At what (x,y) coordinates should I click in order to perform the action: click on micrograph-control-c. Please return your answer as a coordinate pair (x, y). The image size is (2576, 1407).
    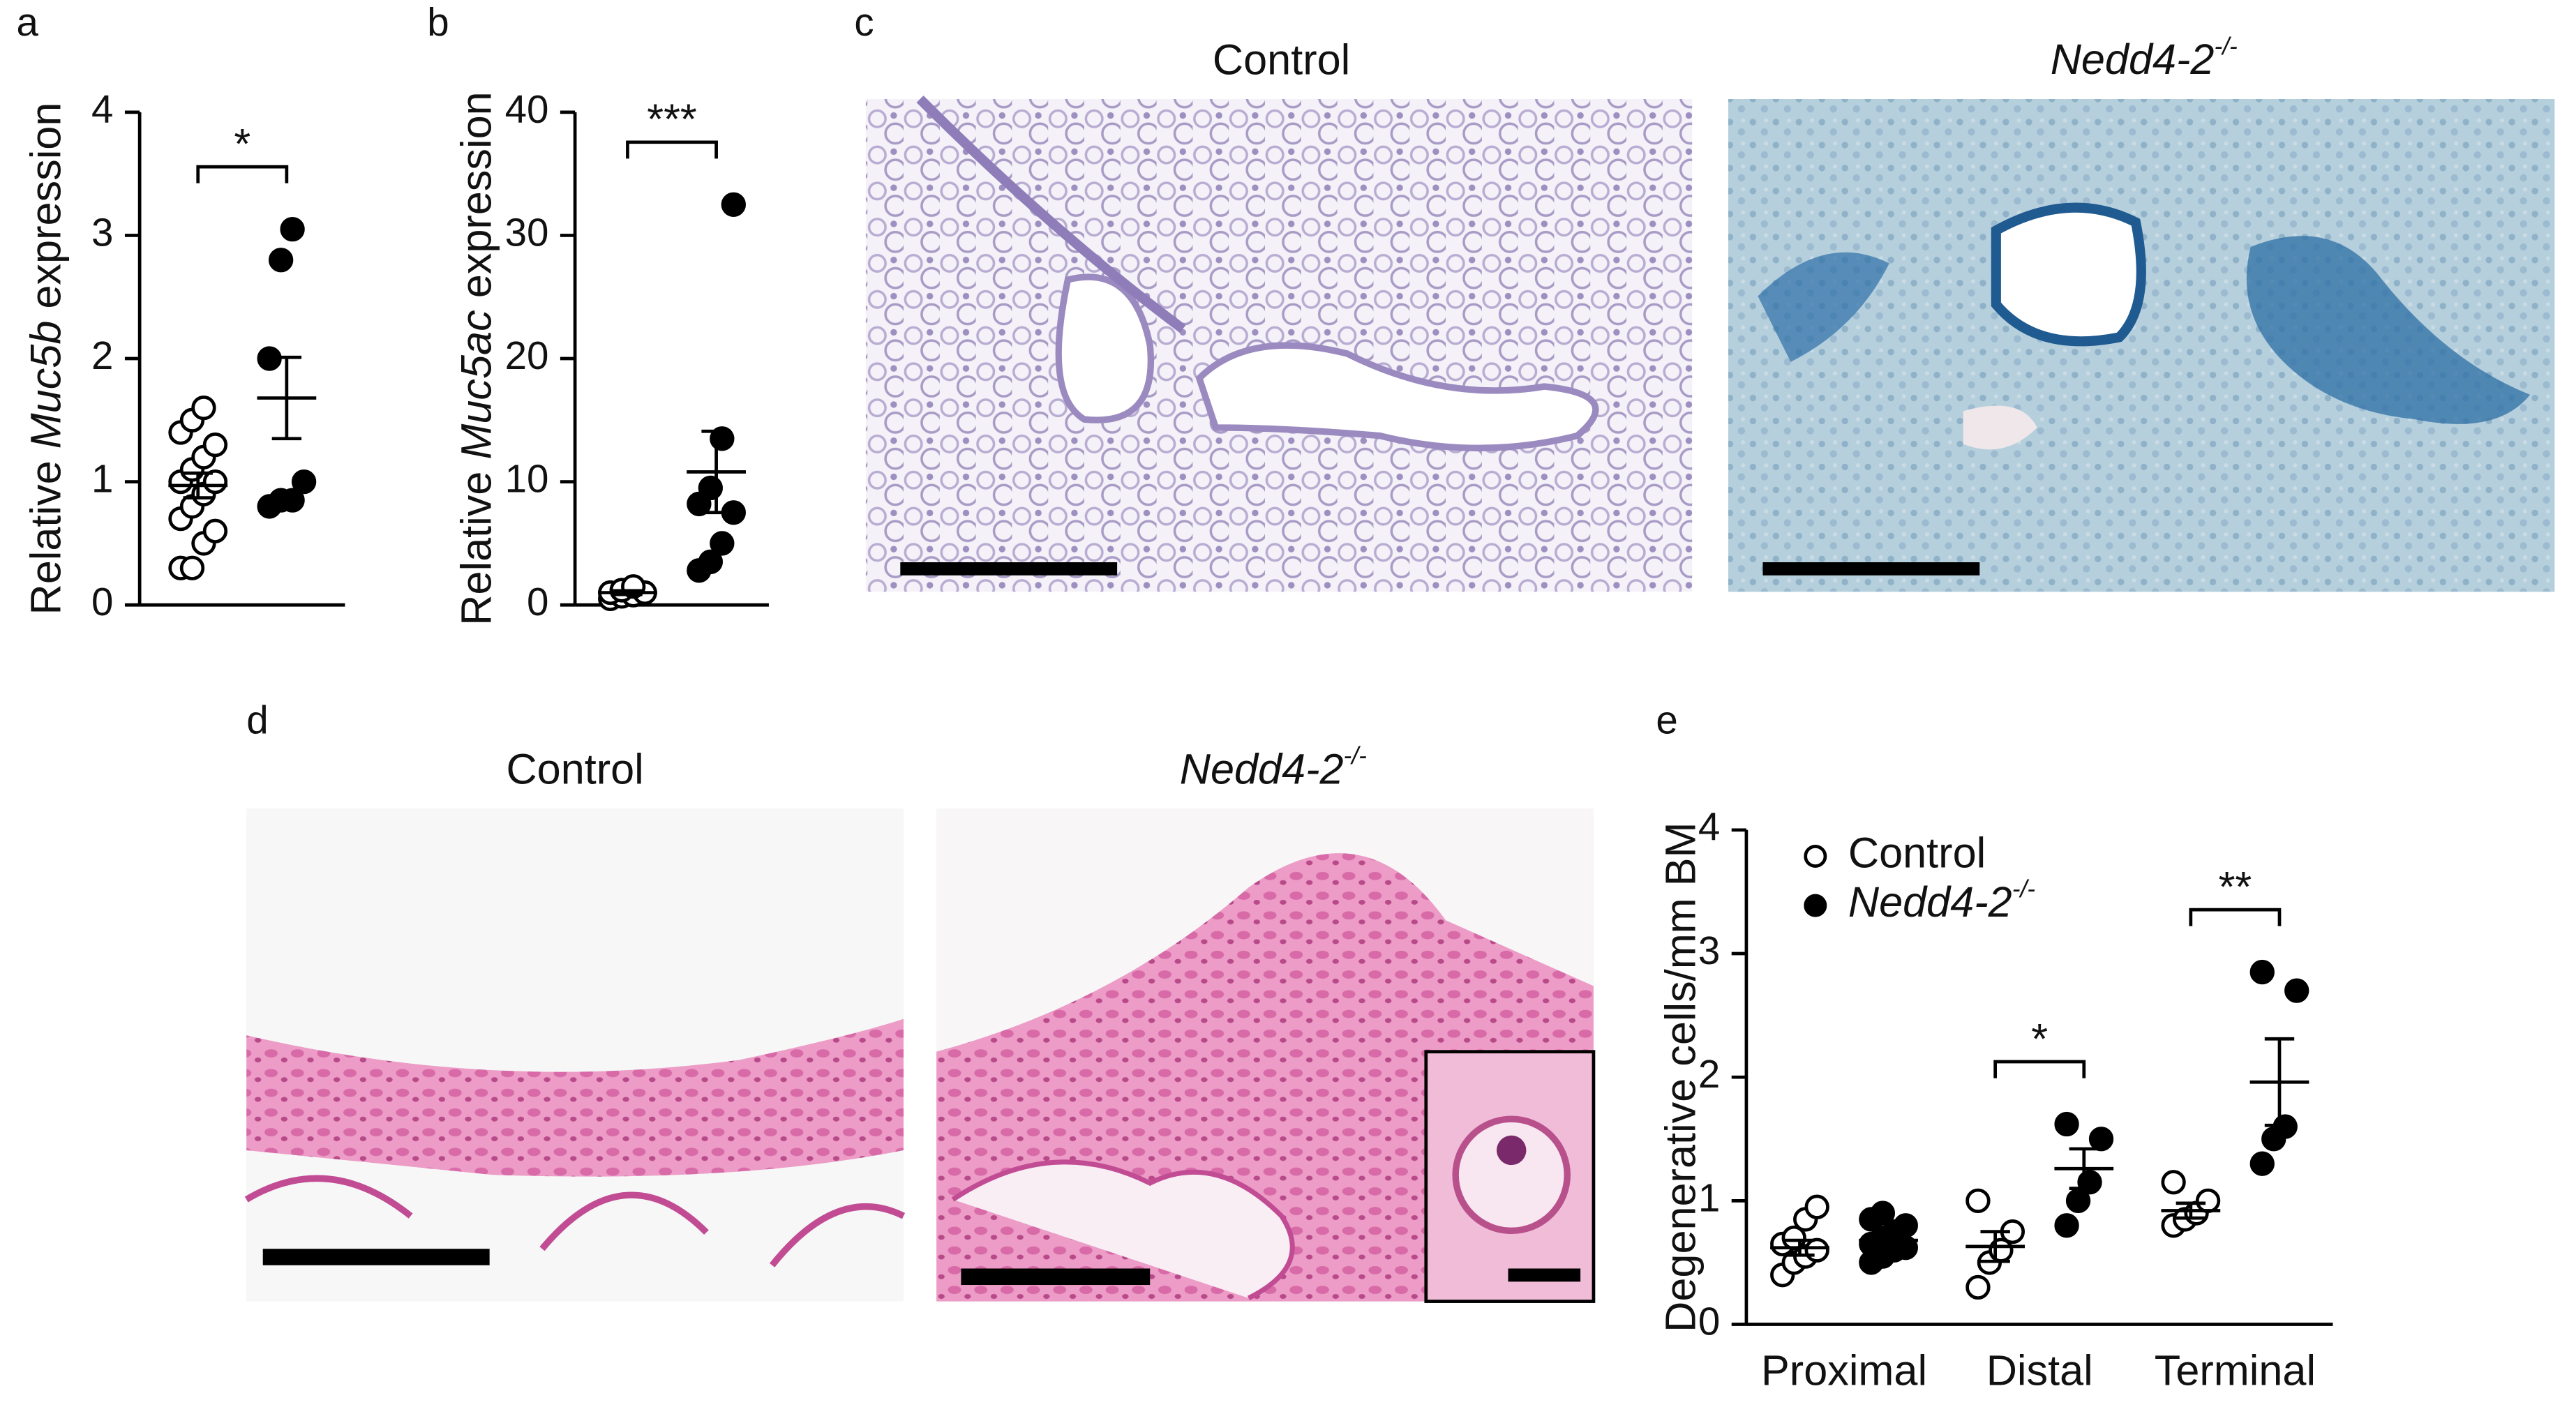
    Looking at the image, I should click on (1279, 344).